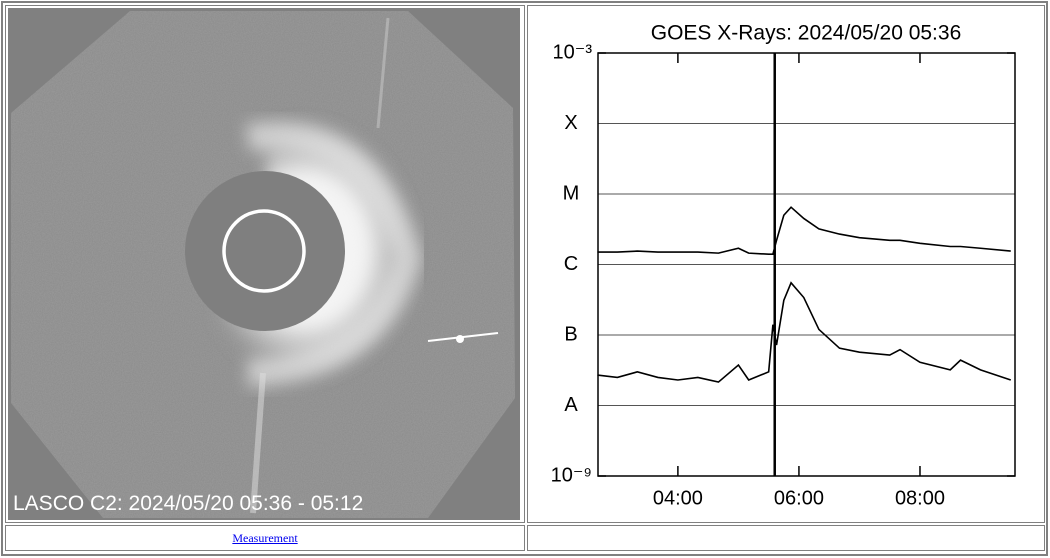  What do you see at coordinates (188, 503) in the screenshot?
I see `image-caption: LASCO C2: 2024/05/20 05:36 - 05:12` at bounding box center [188, 503].